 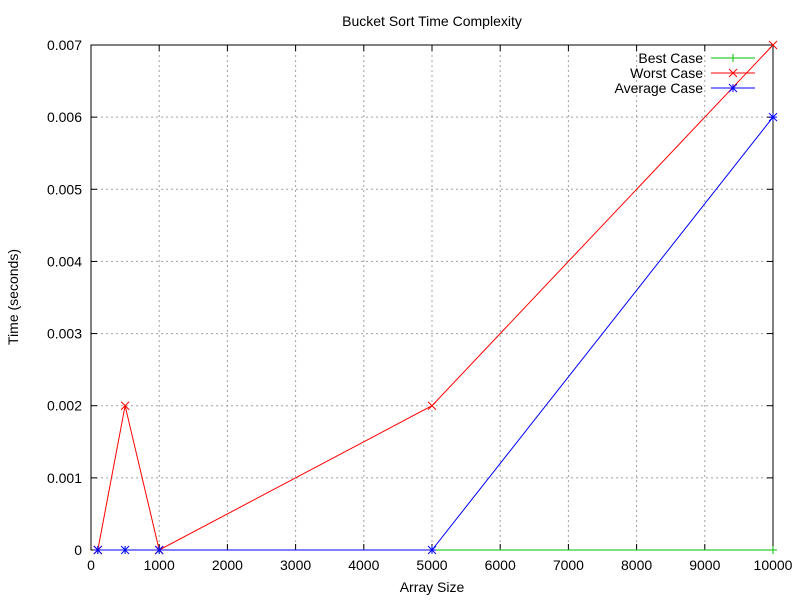 I want to click on x-tick-label: 3000, so click(x=295, y=565).